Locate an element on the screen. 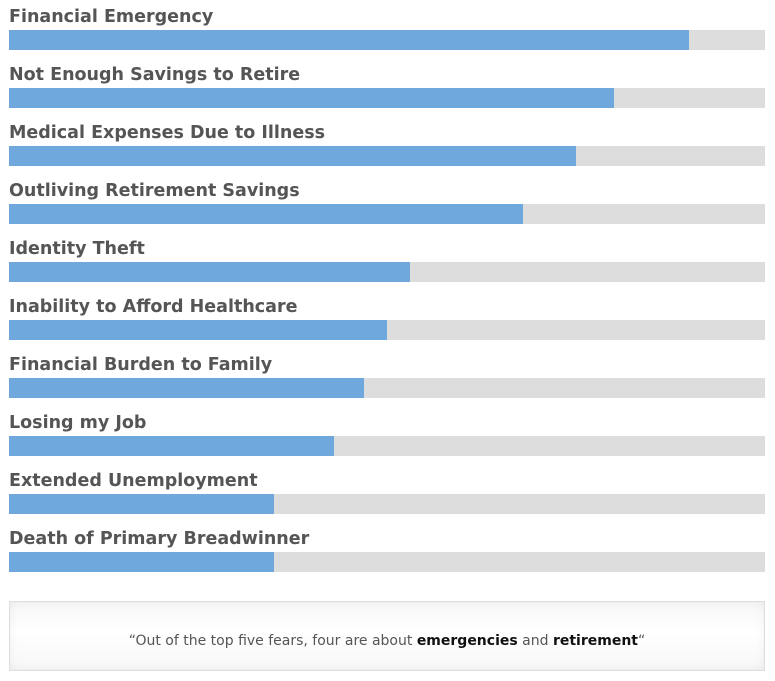 This screenshot has width=775, height=681. bar-row: Not Enough Savings to Retire is located at coordinates (387, 91).